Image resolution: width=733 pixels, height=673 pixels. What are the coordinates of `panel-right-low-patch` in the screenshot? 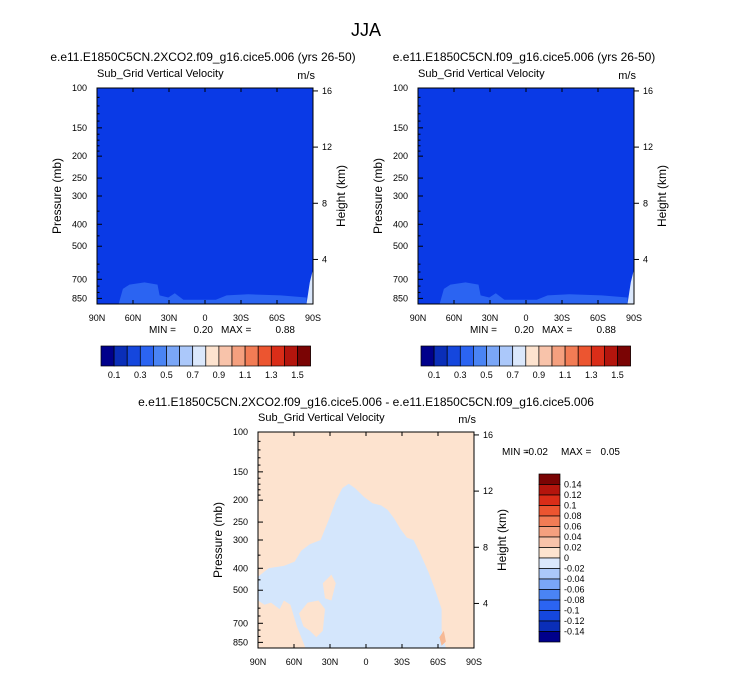 It's located at (533, 293).